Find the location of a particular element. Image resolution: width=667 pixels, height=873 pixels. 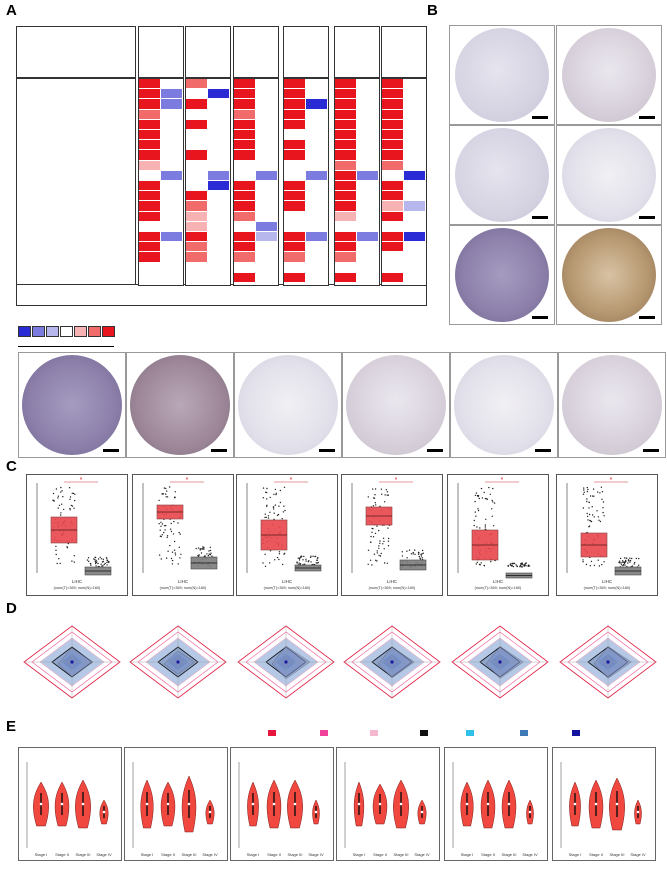

x-axis-sublabel: (num(T)=369; num(N)=160) is located at coordinates (498, 588).